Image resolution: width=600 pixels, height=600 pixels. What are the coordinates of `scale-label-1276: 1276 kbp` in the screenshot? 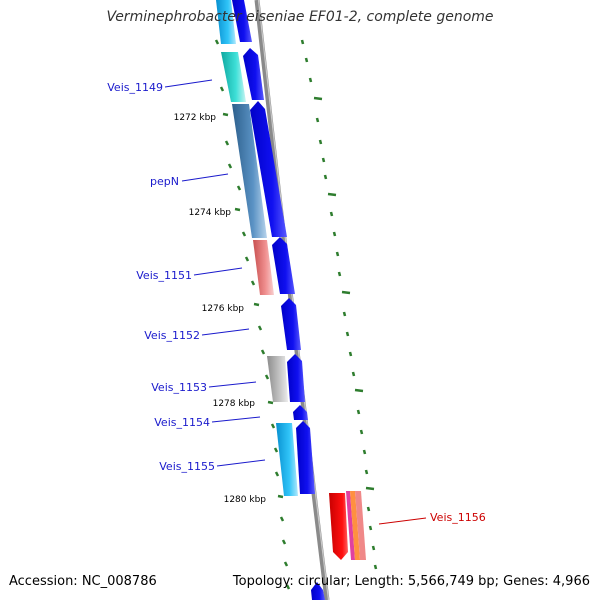 It's located at (223, 309).